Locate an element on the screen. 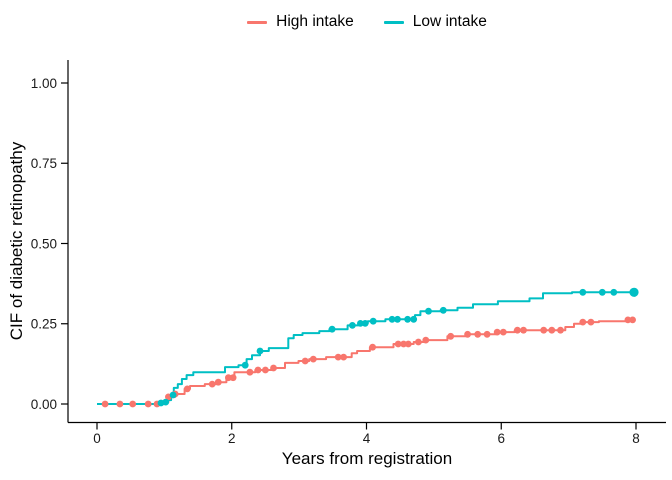 The image size is (672, 480). legend-label: High intake is located at coordinates (315, 21).